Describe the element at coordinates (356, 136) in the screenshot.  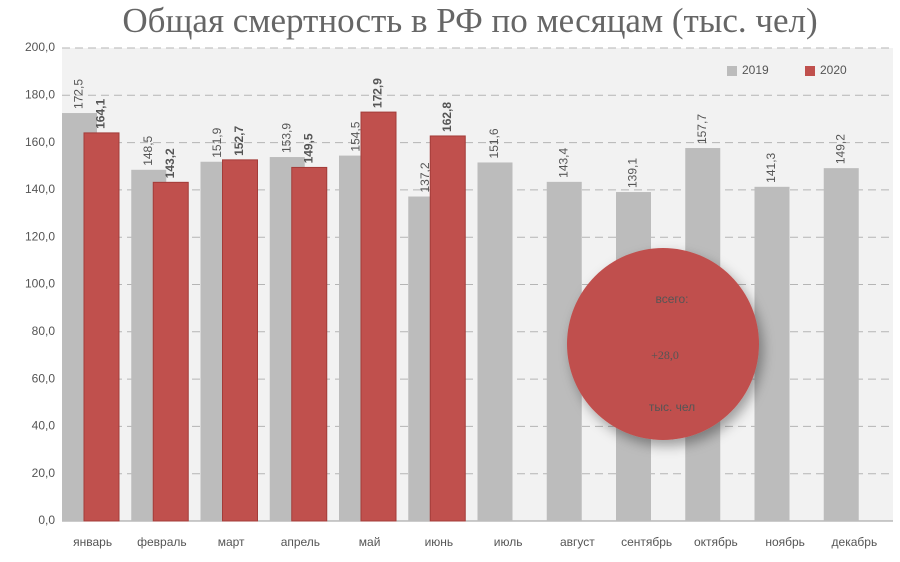
I see `value-label: 154,5` at that location.